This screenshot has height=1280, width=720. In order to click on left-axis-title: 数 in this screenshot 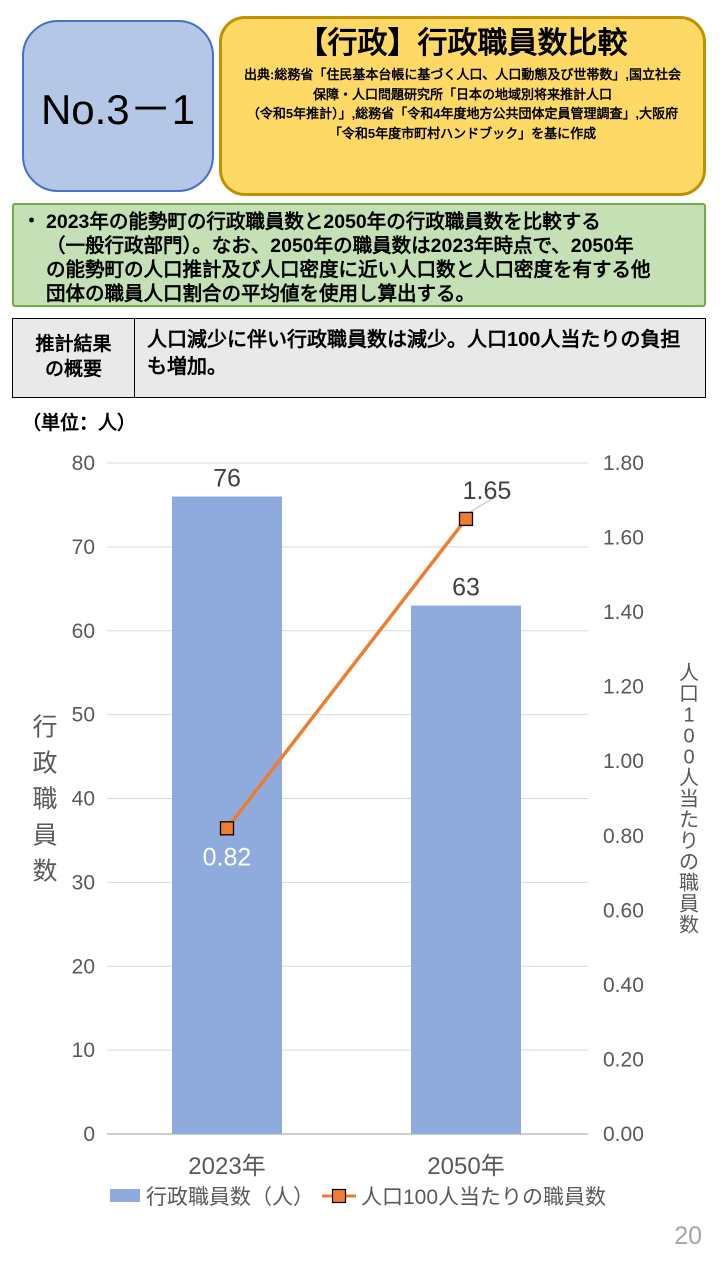, I will do `click(44, 872)`.